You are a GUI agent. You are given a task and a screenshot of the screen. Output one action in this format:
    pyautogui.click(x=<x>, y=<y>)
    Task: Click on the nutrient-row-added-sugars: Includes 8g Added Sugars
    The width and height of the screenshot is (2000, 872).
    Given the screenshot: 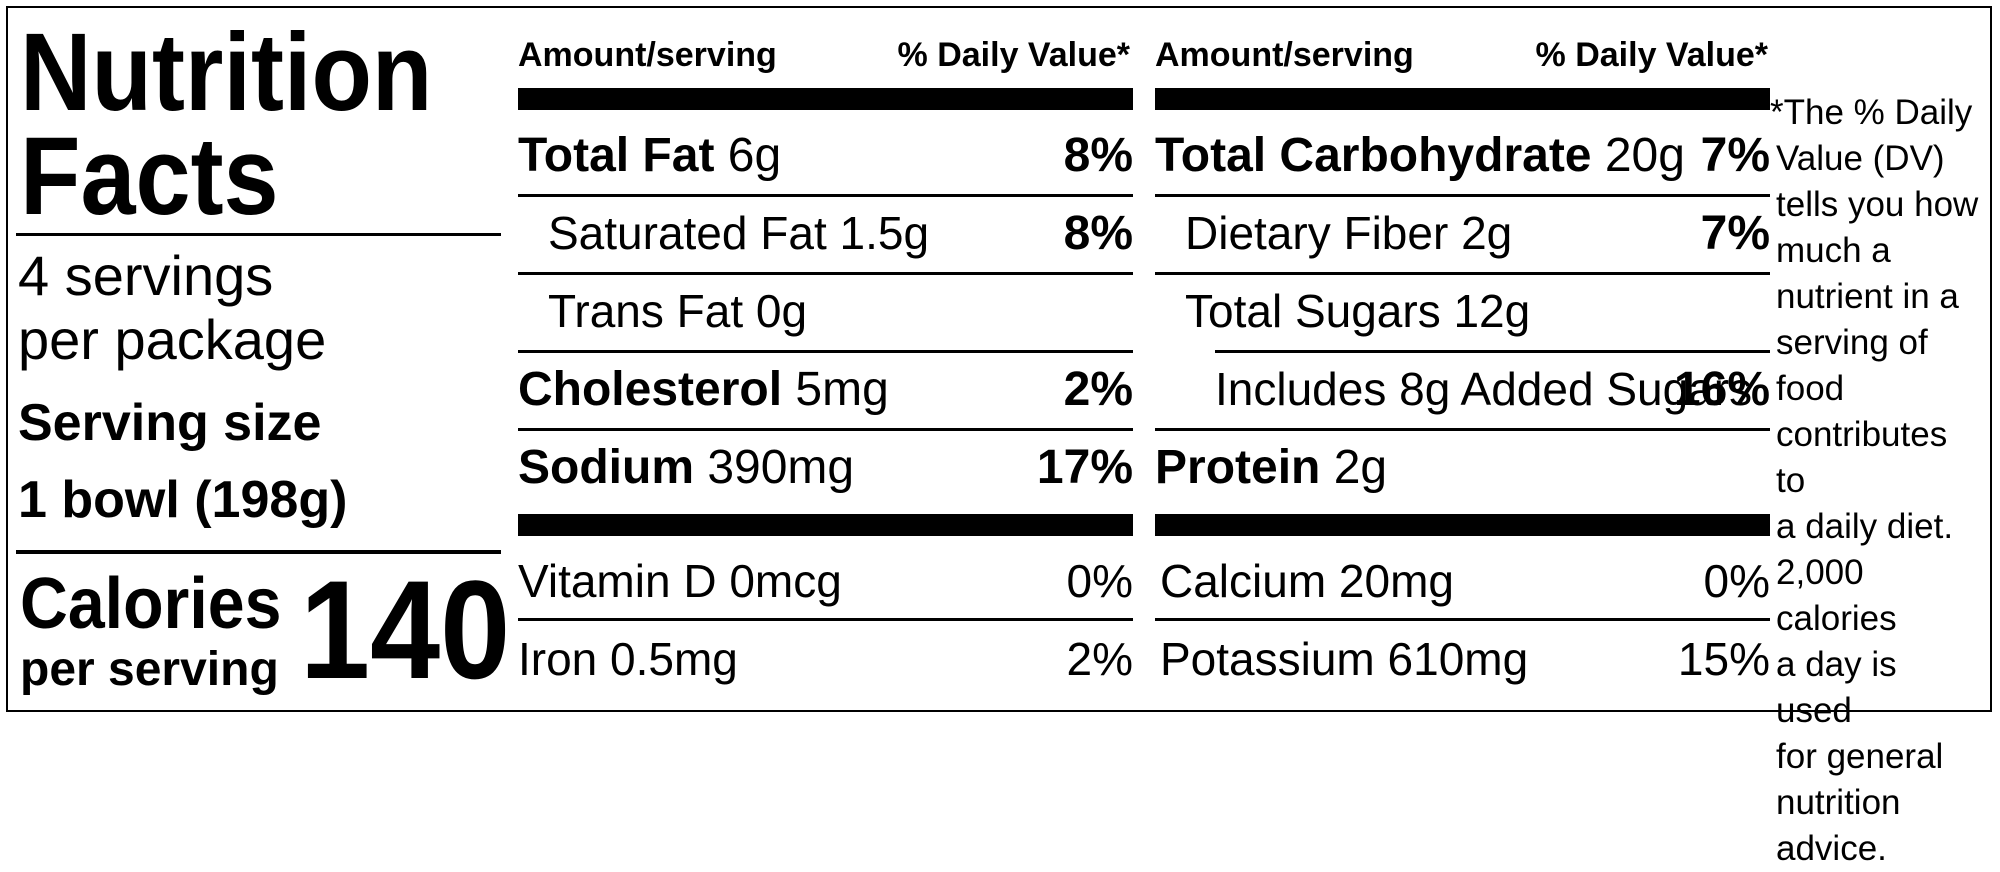 What is the action you would take?
    pyautogui.click(x=1484, y=389)
    